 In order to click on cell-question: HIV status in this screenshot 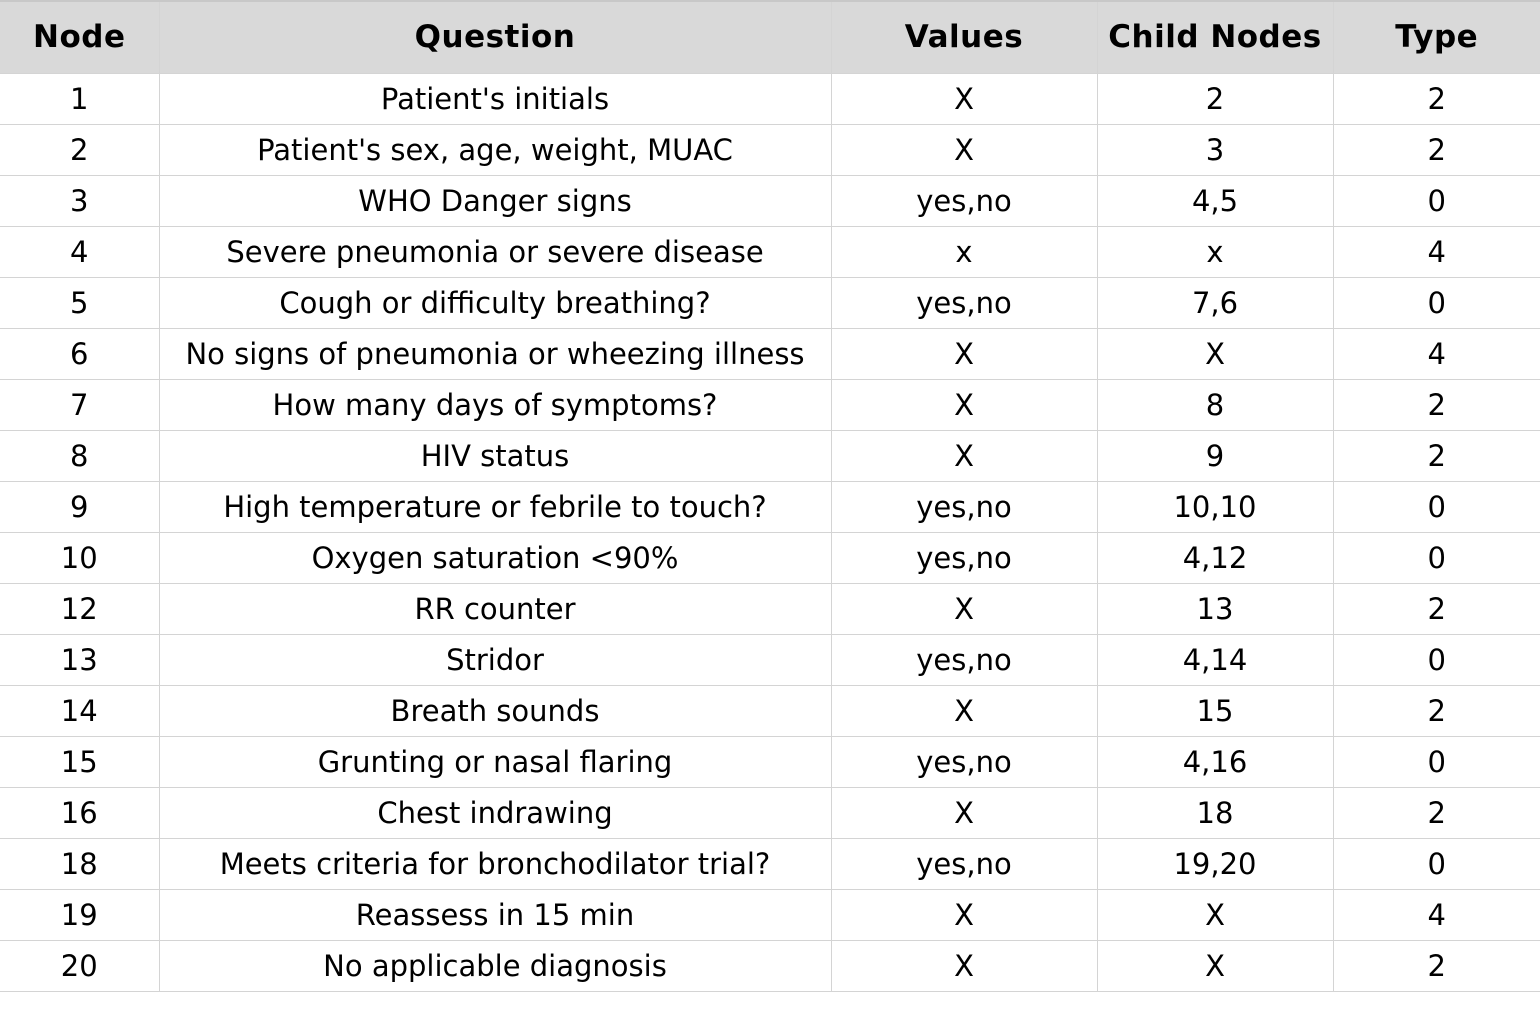, I will do `click(495, 455)`.